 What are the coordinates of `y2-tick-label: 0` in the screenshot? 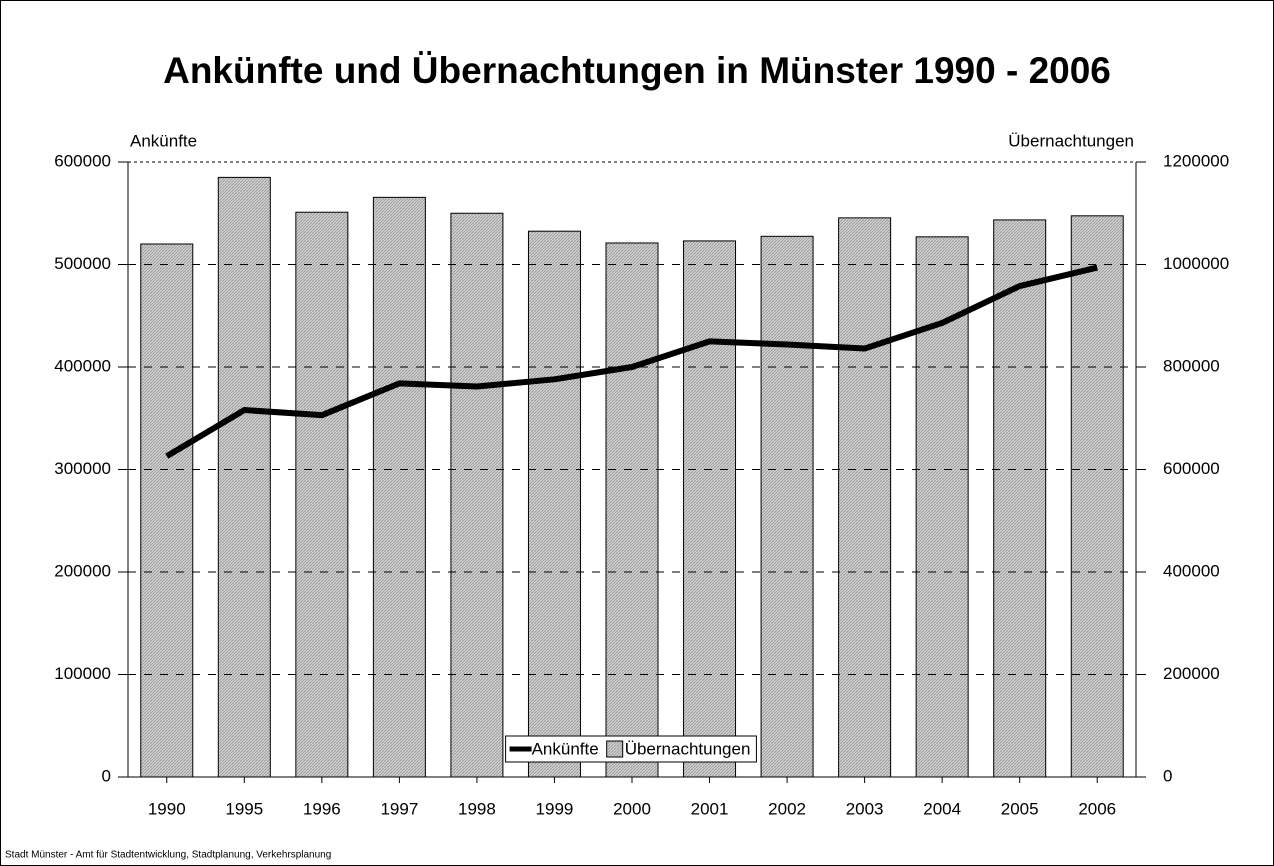 It's located at (1167, 775).